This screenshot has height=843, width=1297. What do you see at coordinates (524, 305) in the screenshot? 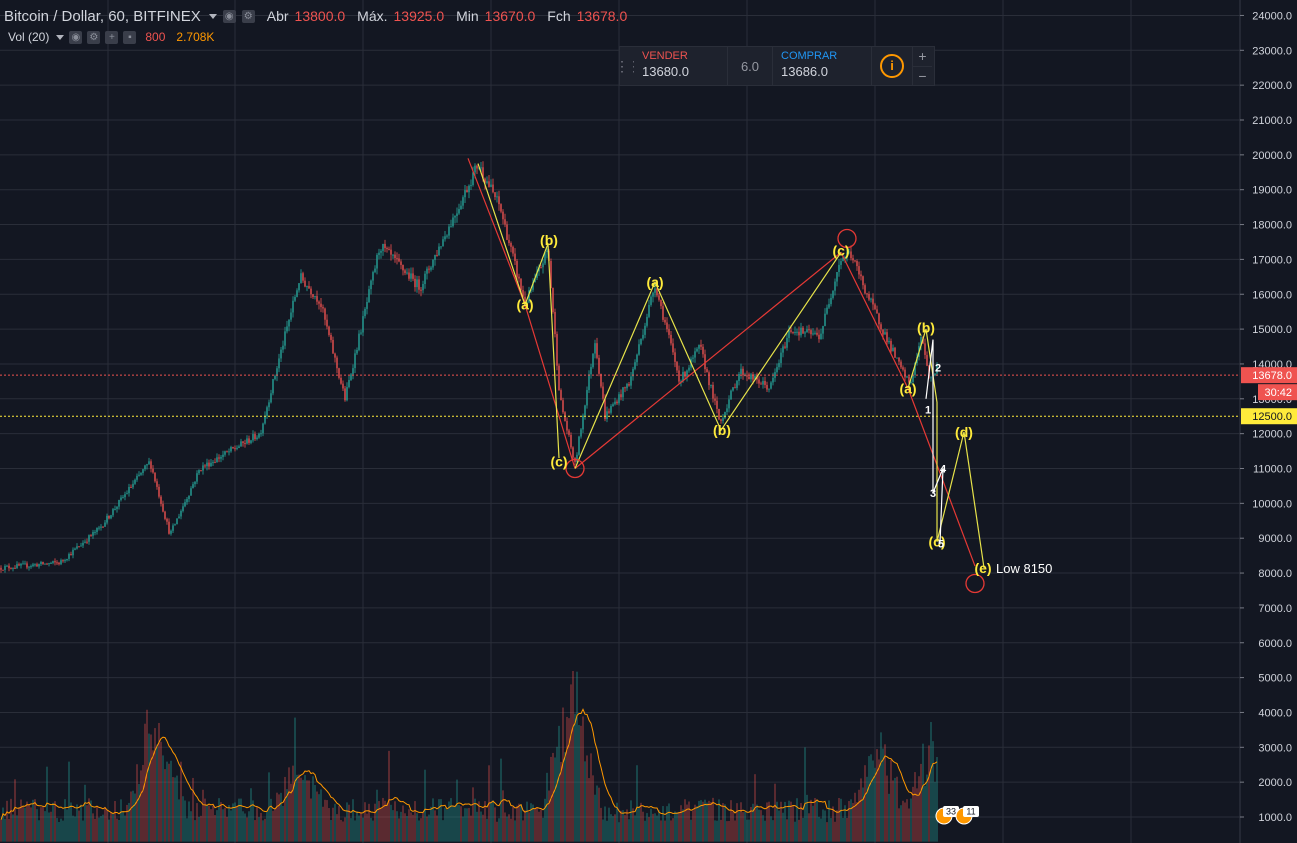
I see `wave-label: (a)` at bounding box center [524, 305].